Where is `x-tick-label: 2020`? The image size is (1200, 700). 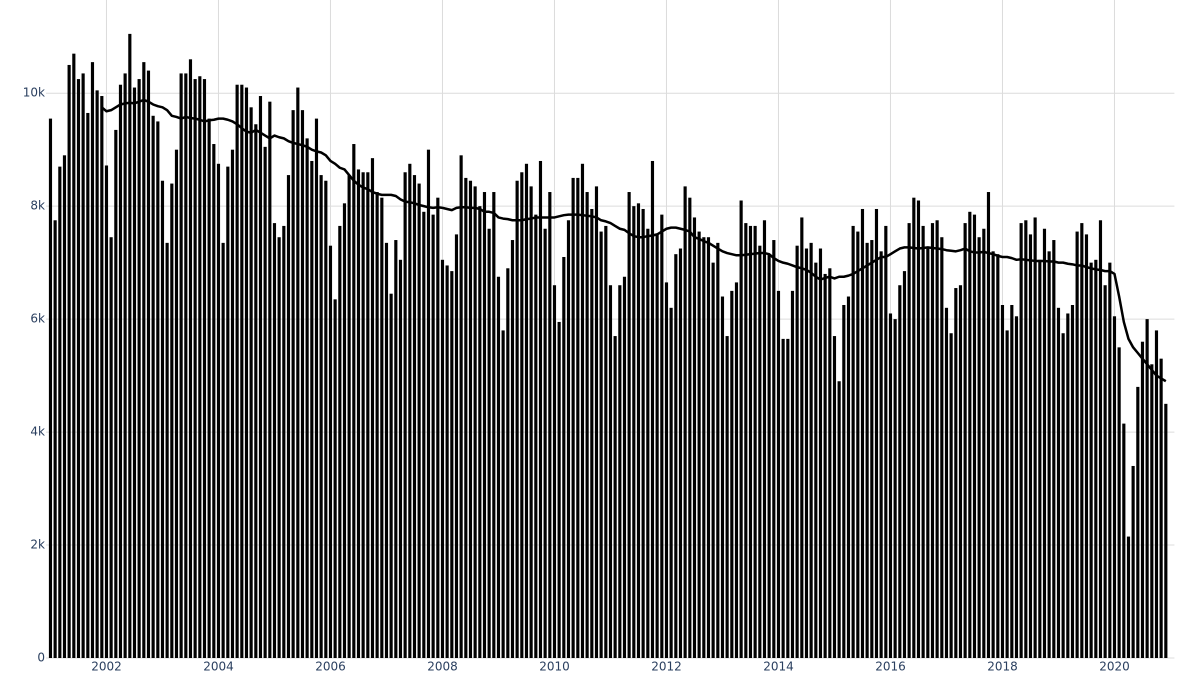
x-tick-label: 2020 is located at coordinates (1114, 667).